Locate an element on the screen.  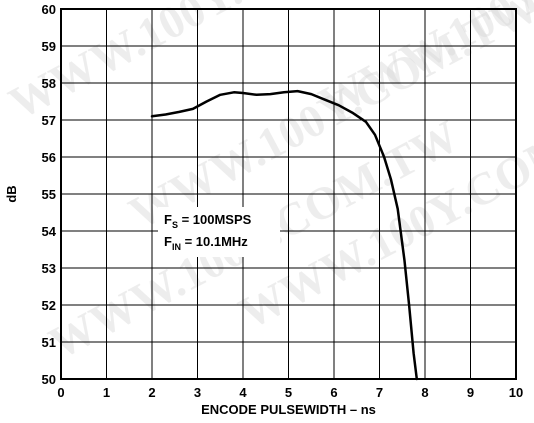
y-tick-label: 57 is located at coordinates (49, 120).